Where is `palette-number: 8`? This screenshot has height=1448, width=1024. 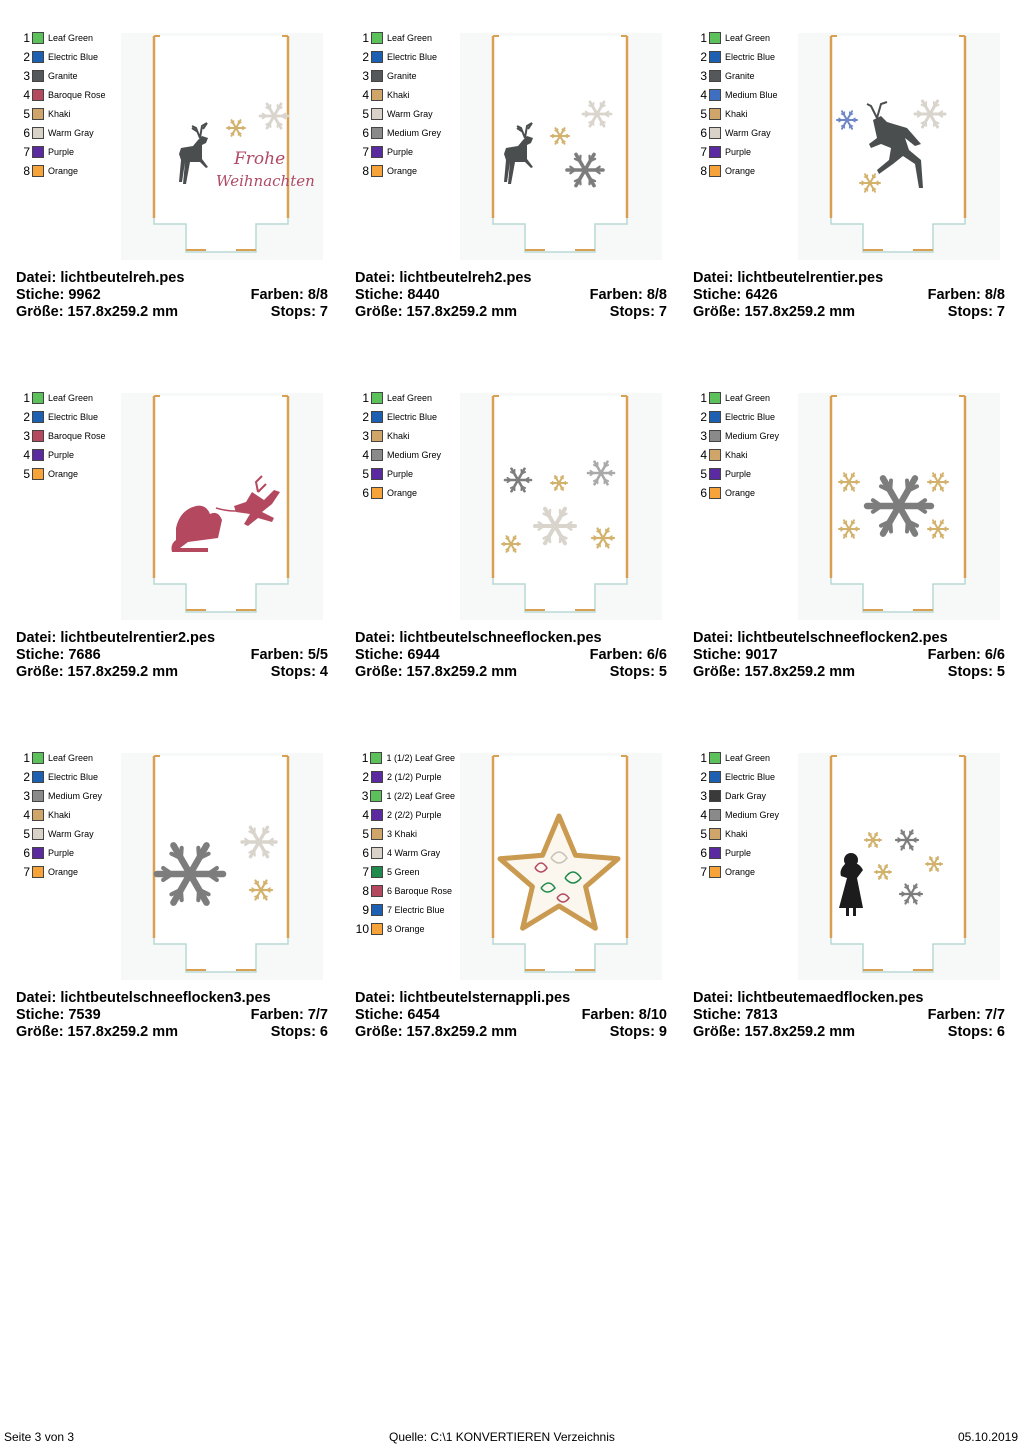 palette-number: 8 is located at coordinates (703, 170).